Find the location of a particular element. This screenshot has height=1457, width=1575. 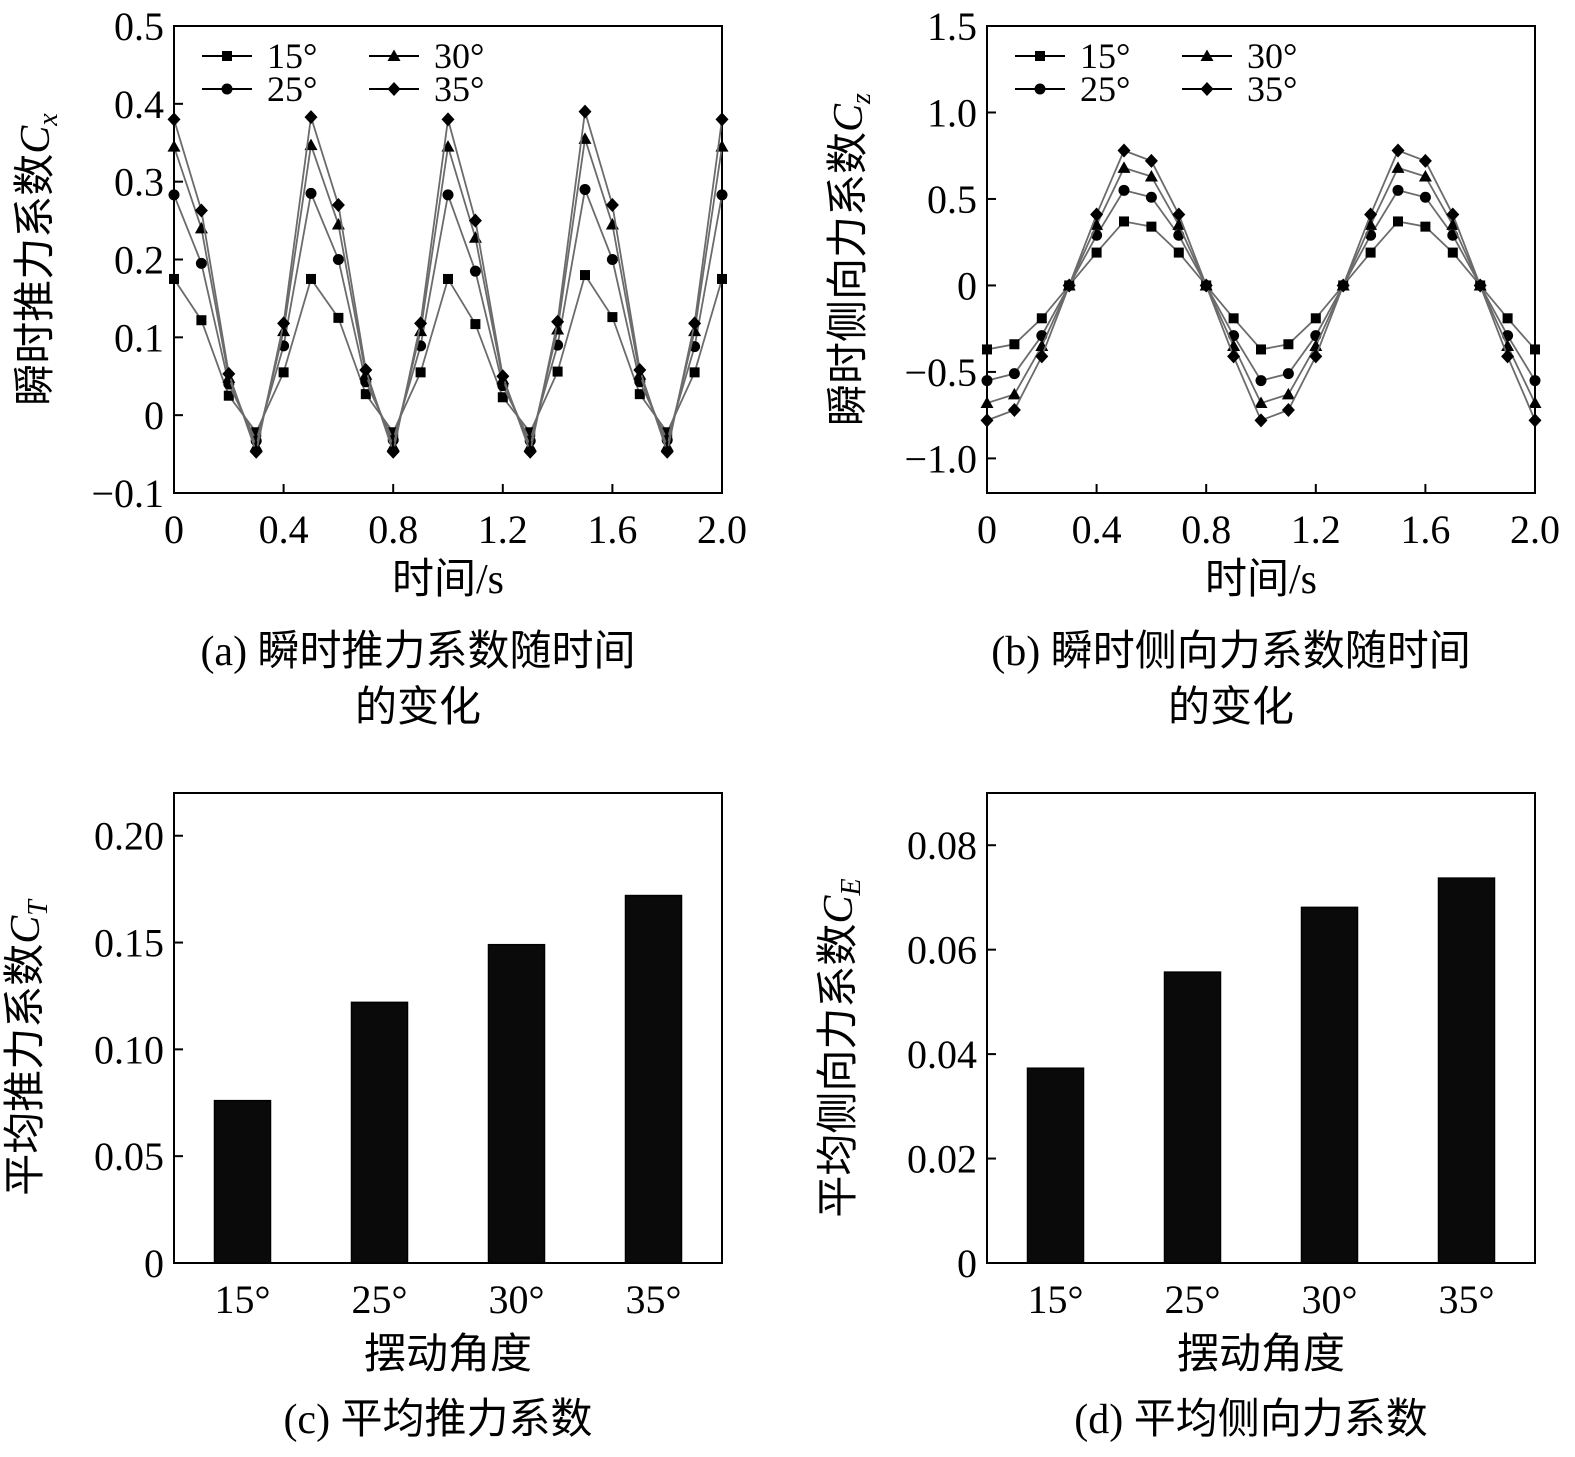

series-35° is located at coordinates (1261, 285).